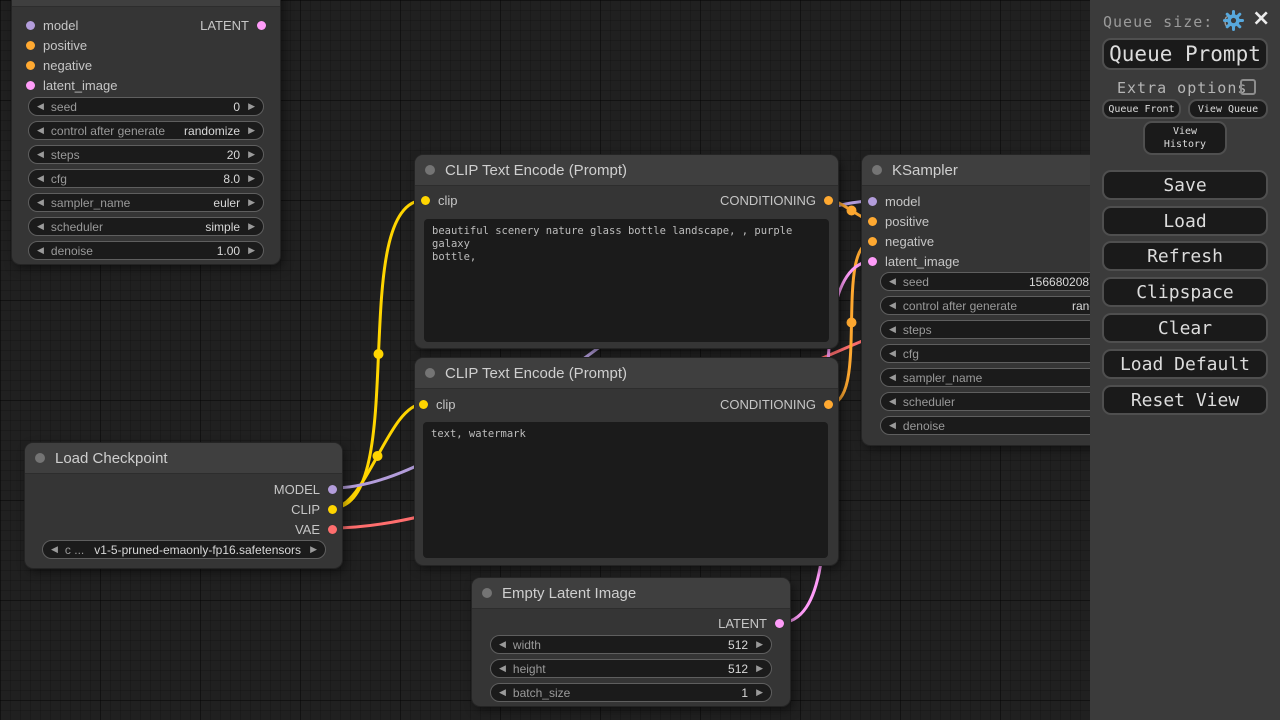 The height and width of the screenshot is (720, 1280). What do you see at coordinates (776, 200) in the screenshot?
I see `output-slot-conditioning: CONDITIONING` at bounding box center [776, 200].